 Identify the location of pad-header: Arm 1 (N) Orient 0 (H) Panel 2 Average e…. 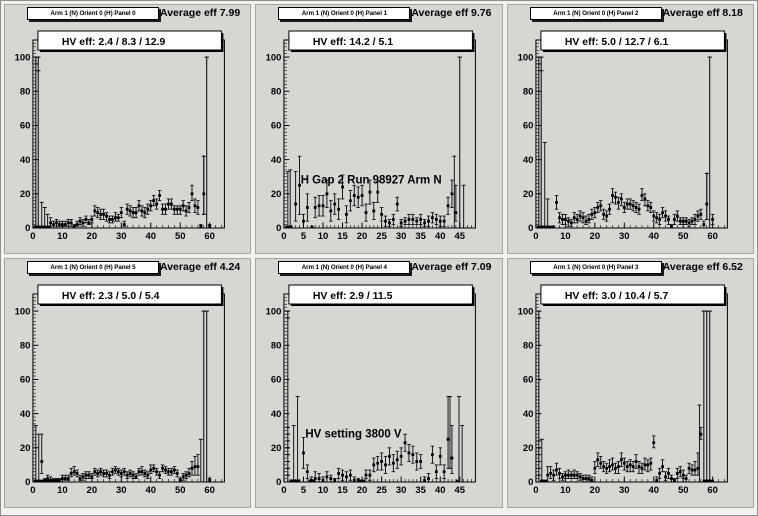
(630, 14).